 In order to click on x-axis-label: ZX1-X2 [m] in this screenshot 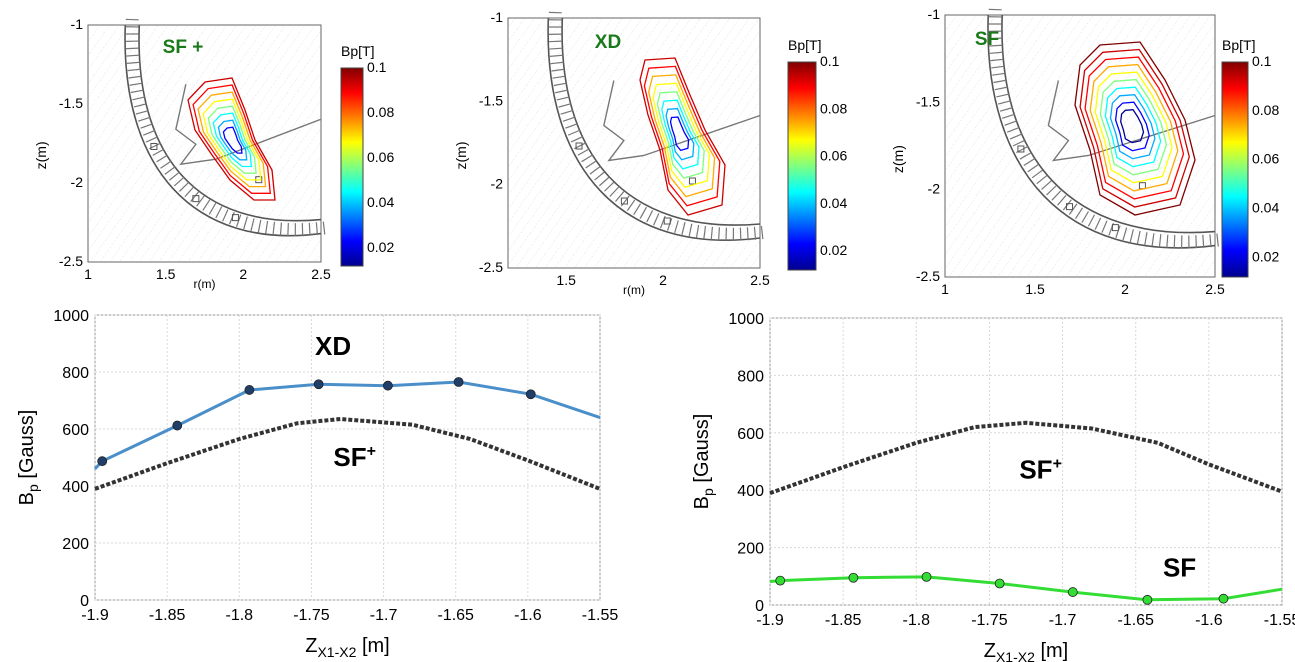, I will do `click(1026, 651)`.